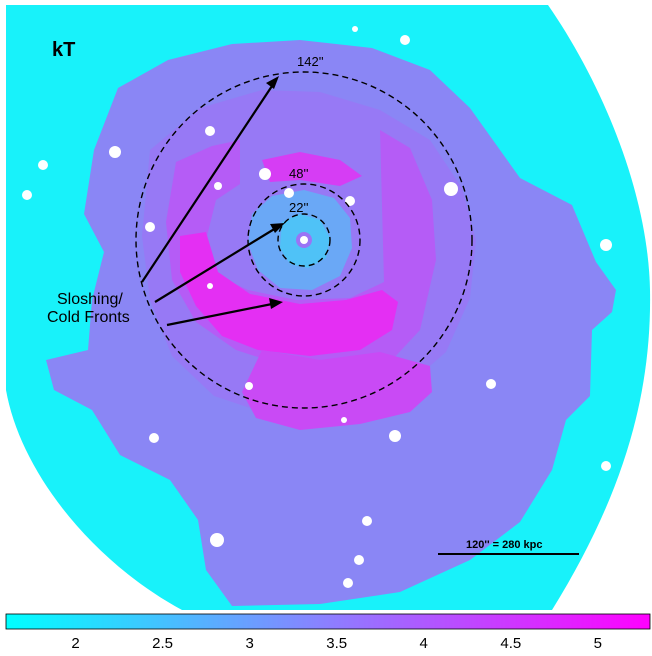  What do you see at coordinates (75, 643) in the screenshot?
I see `colorbar-tick-label: 2` at bounding box center [75, 643].